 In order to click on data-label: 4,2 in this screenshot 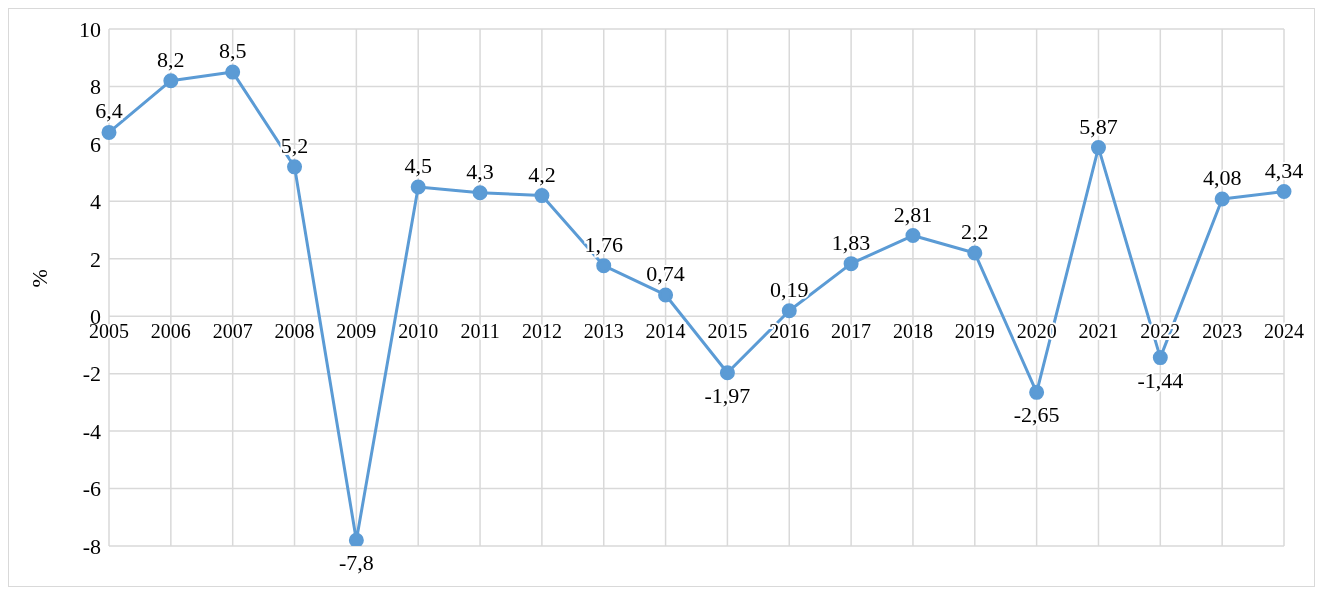, I will do `click(542, 174)`.